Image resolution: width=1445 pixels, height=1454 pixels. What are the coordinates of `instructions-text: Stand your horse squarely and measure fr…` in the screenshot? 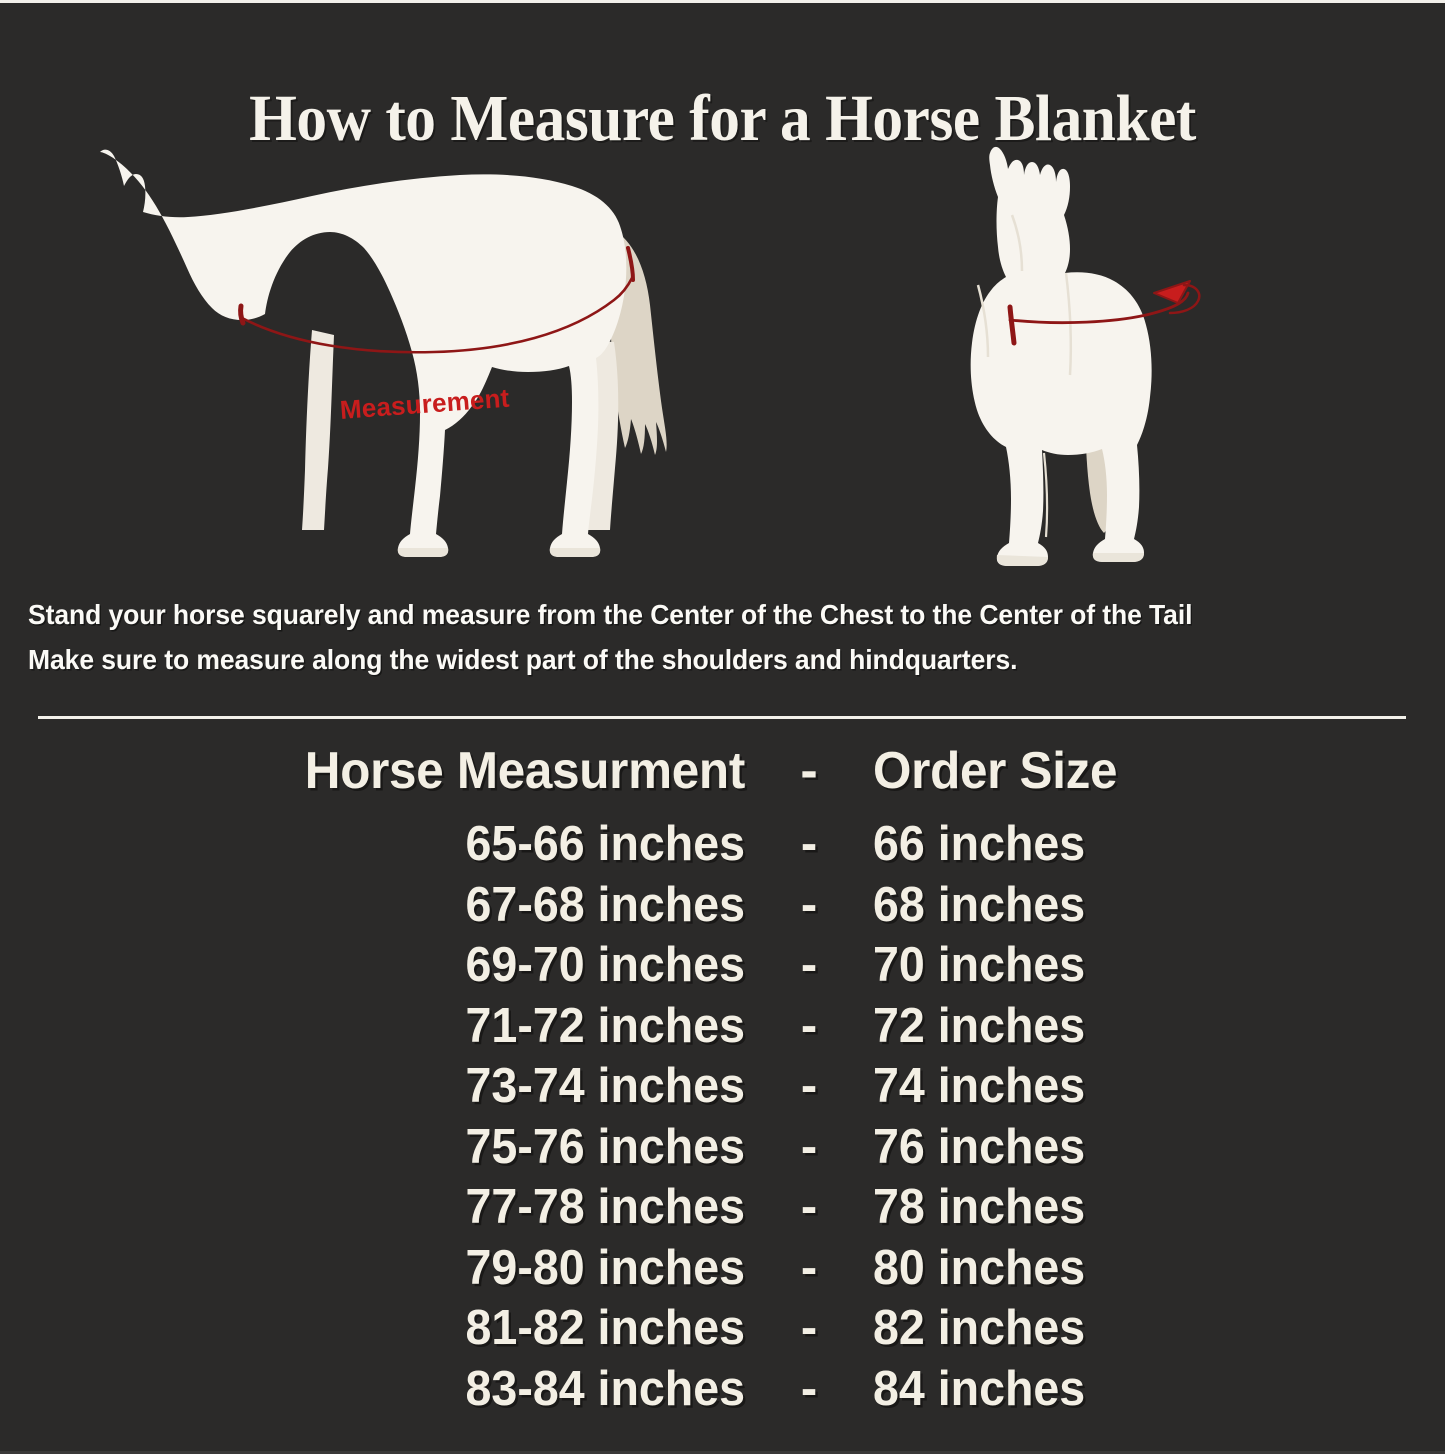 It's located at (703, 637).